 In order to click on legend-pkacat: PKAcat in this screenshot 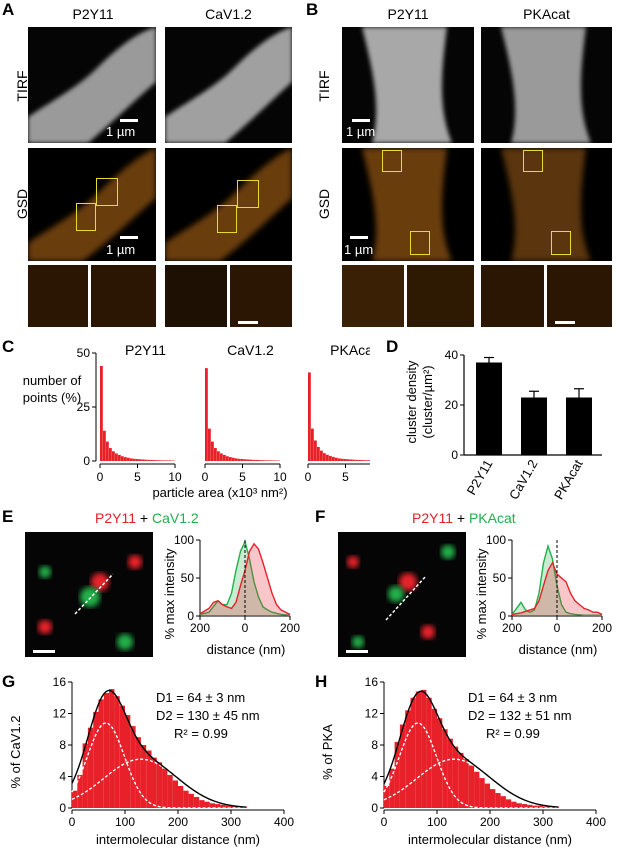, I will do `click(492, 518)`.